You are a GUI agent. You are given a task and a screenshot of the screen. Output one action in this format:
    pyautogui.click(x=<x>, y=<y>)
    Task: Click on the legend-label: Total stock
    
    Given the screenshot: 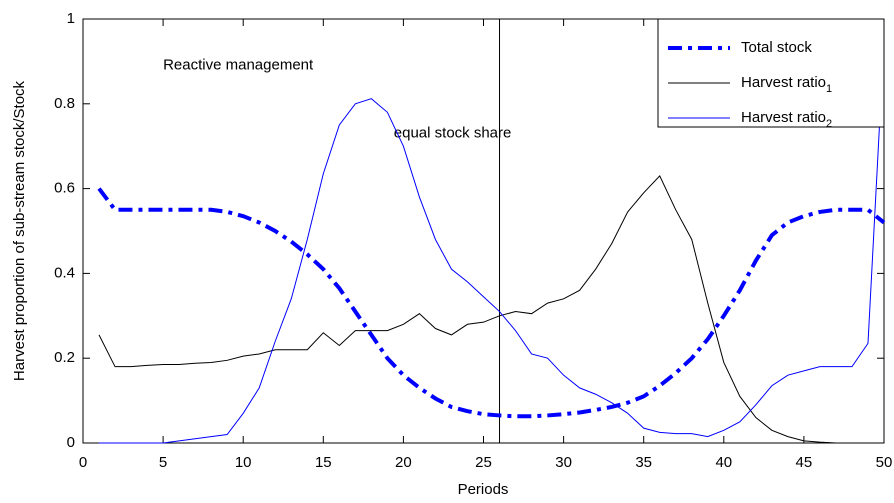 What is the action you would take?
    pyautogui.click(x=776, y=47)
    